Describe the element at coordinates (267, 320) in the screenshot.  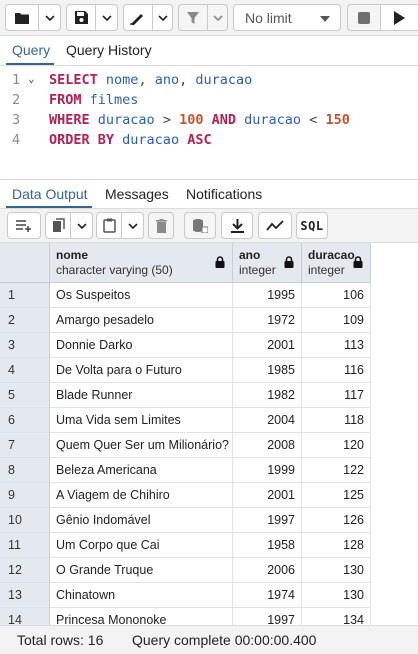
I see `ano-cell: 1972` at that location.